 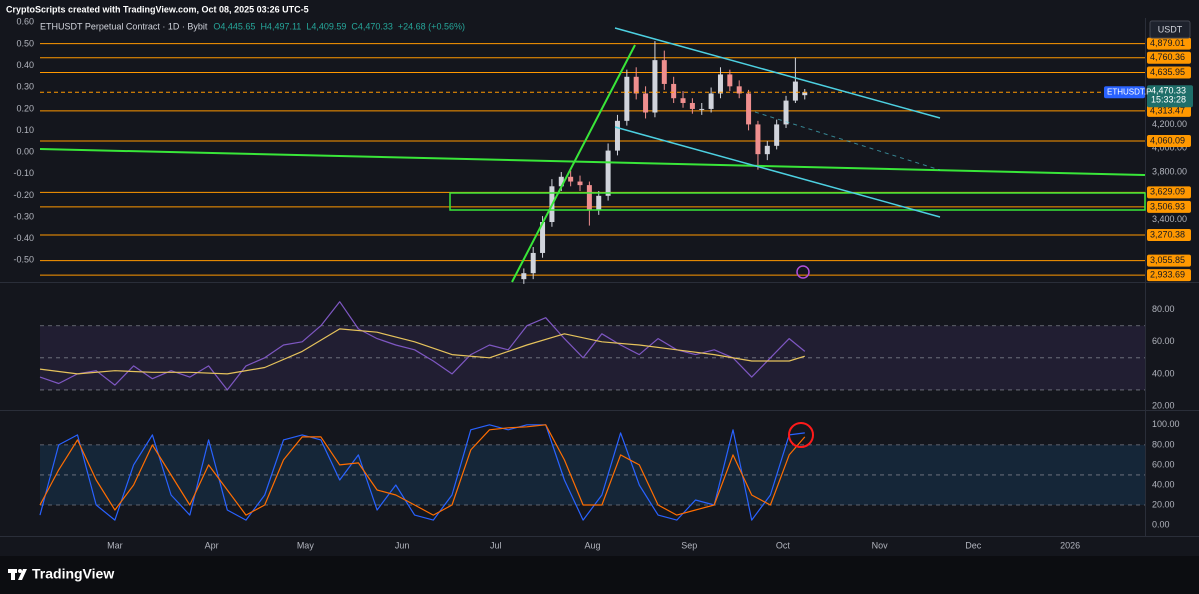 What do you see at coordinates (1161, 524) in the screenshot?
I see `y-tick-label: 0.00` at bounding box center [1161, 524].